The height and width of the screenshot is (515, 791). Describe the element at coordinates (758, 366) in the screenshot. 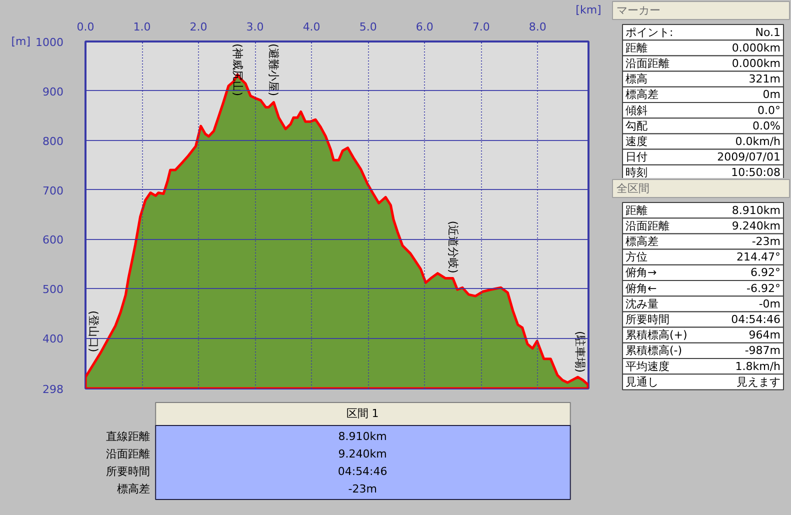

I see `text: 1.8km/h` at that location.